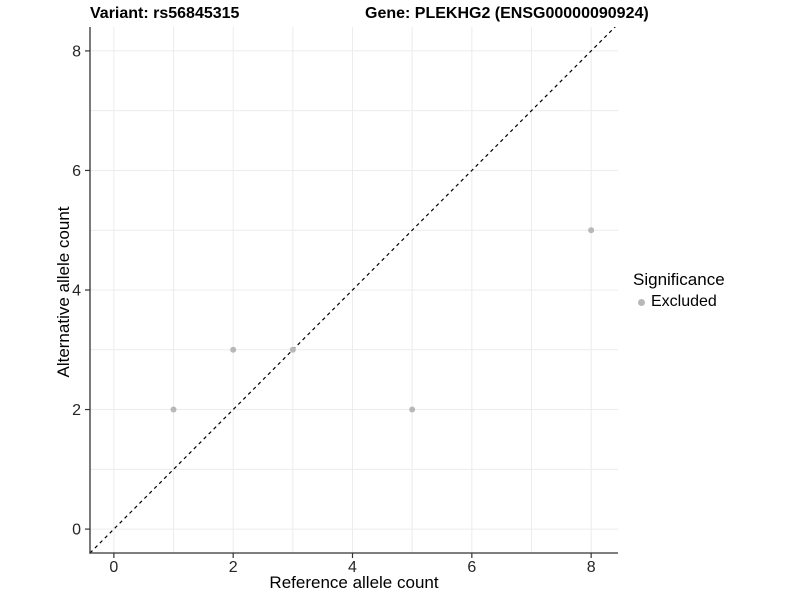 Image resolution: width=800 pixels, height=600 pixels. Describe the element at coordinates (641, 302) in the screenshot. I see `excluded-point-icon` at that location.